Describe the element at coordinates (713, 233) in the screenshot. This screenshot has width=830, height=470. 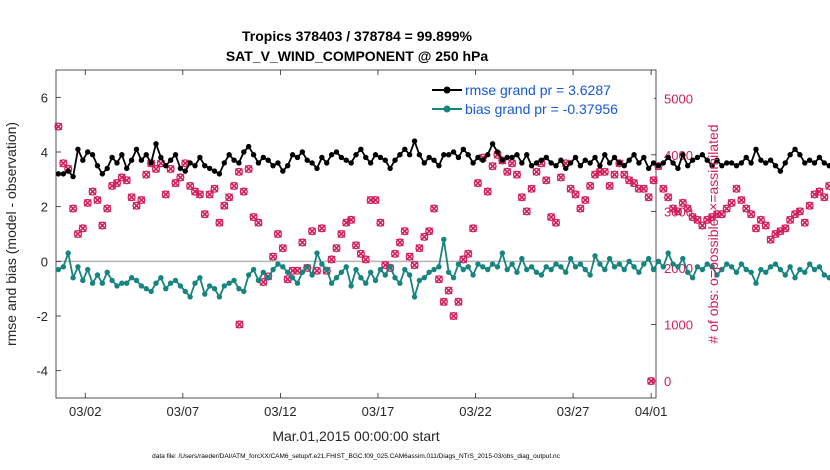
I see `y-axis-right-label: # of obs: o=possible; ×=assimilated` at that location.